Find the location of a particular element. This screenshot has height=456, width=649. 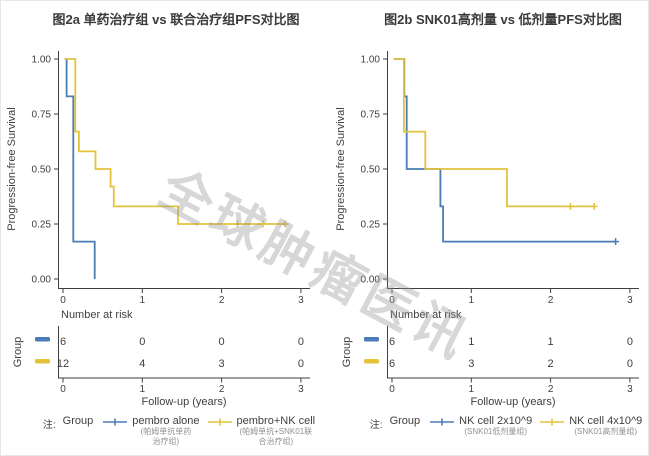

legend-entry-sublabel: (帕姆单抗单药 is located at coordinates (166, 431).